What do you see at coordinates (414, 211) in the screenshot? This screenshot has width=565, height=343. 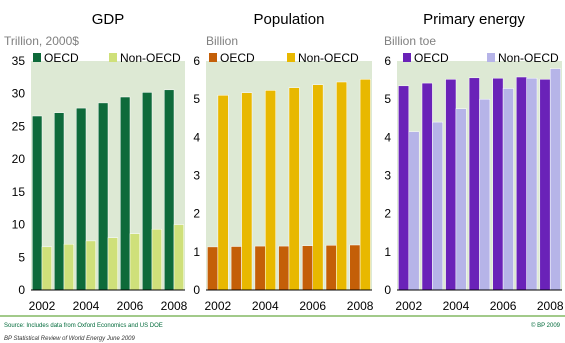 I see `primary-energy-bar-non-oecd-2002` at bounding box center [414, 211].